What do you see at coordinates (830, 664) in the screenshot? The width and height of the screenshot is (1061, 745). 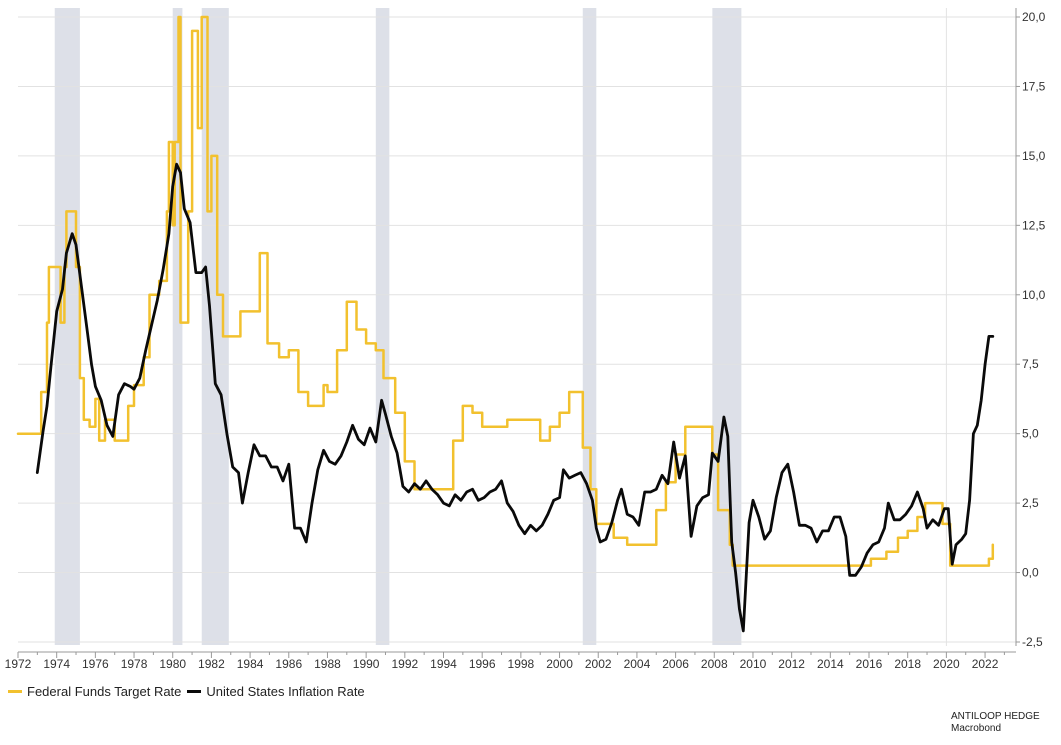 I see `x-tick-label: 2014` at bounding box center [830, 664].